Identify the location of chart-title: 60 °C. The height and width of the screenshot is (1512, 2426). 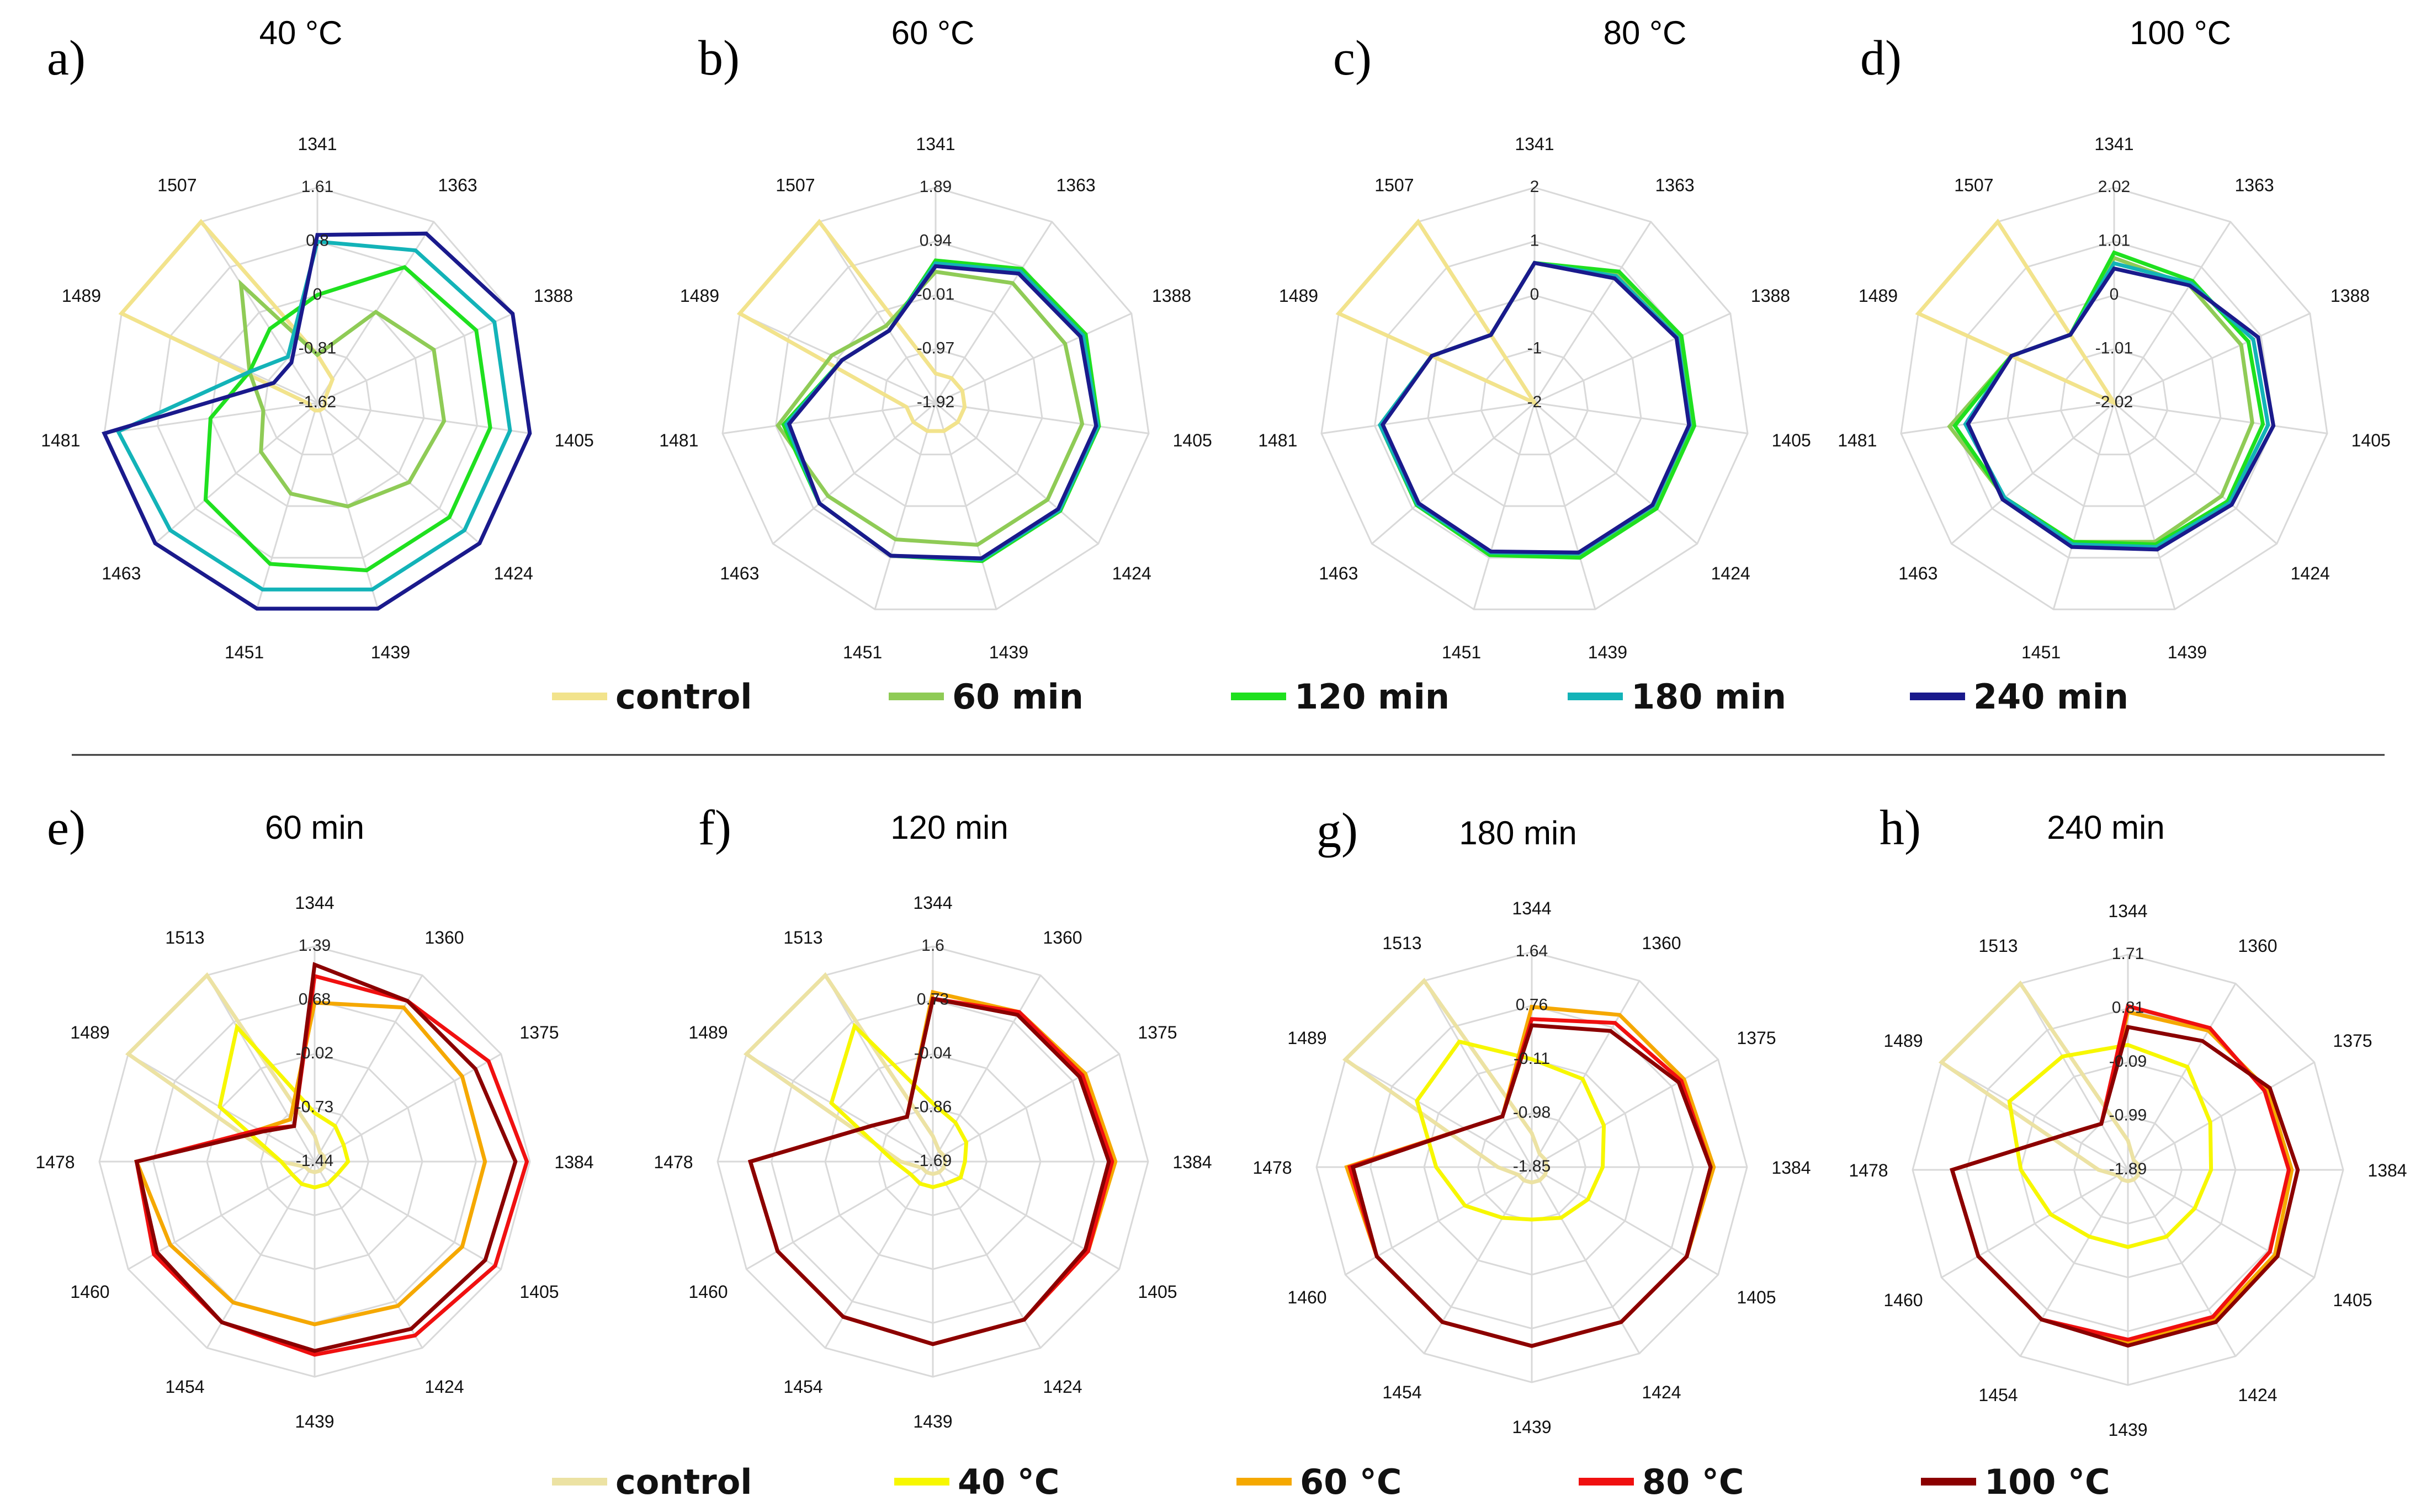
(933, 32).